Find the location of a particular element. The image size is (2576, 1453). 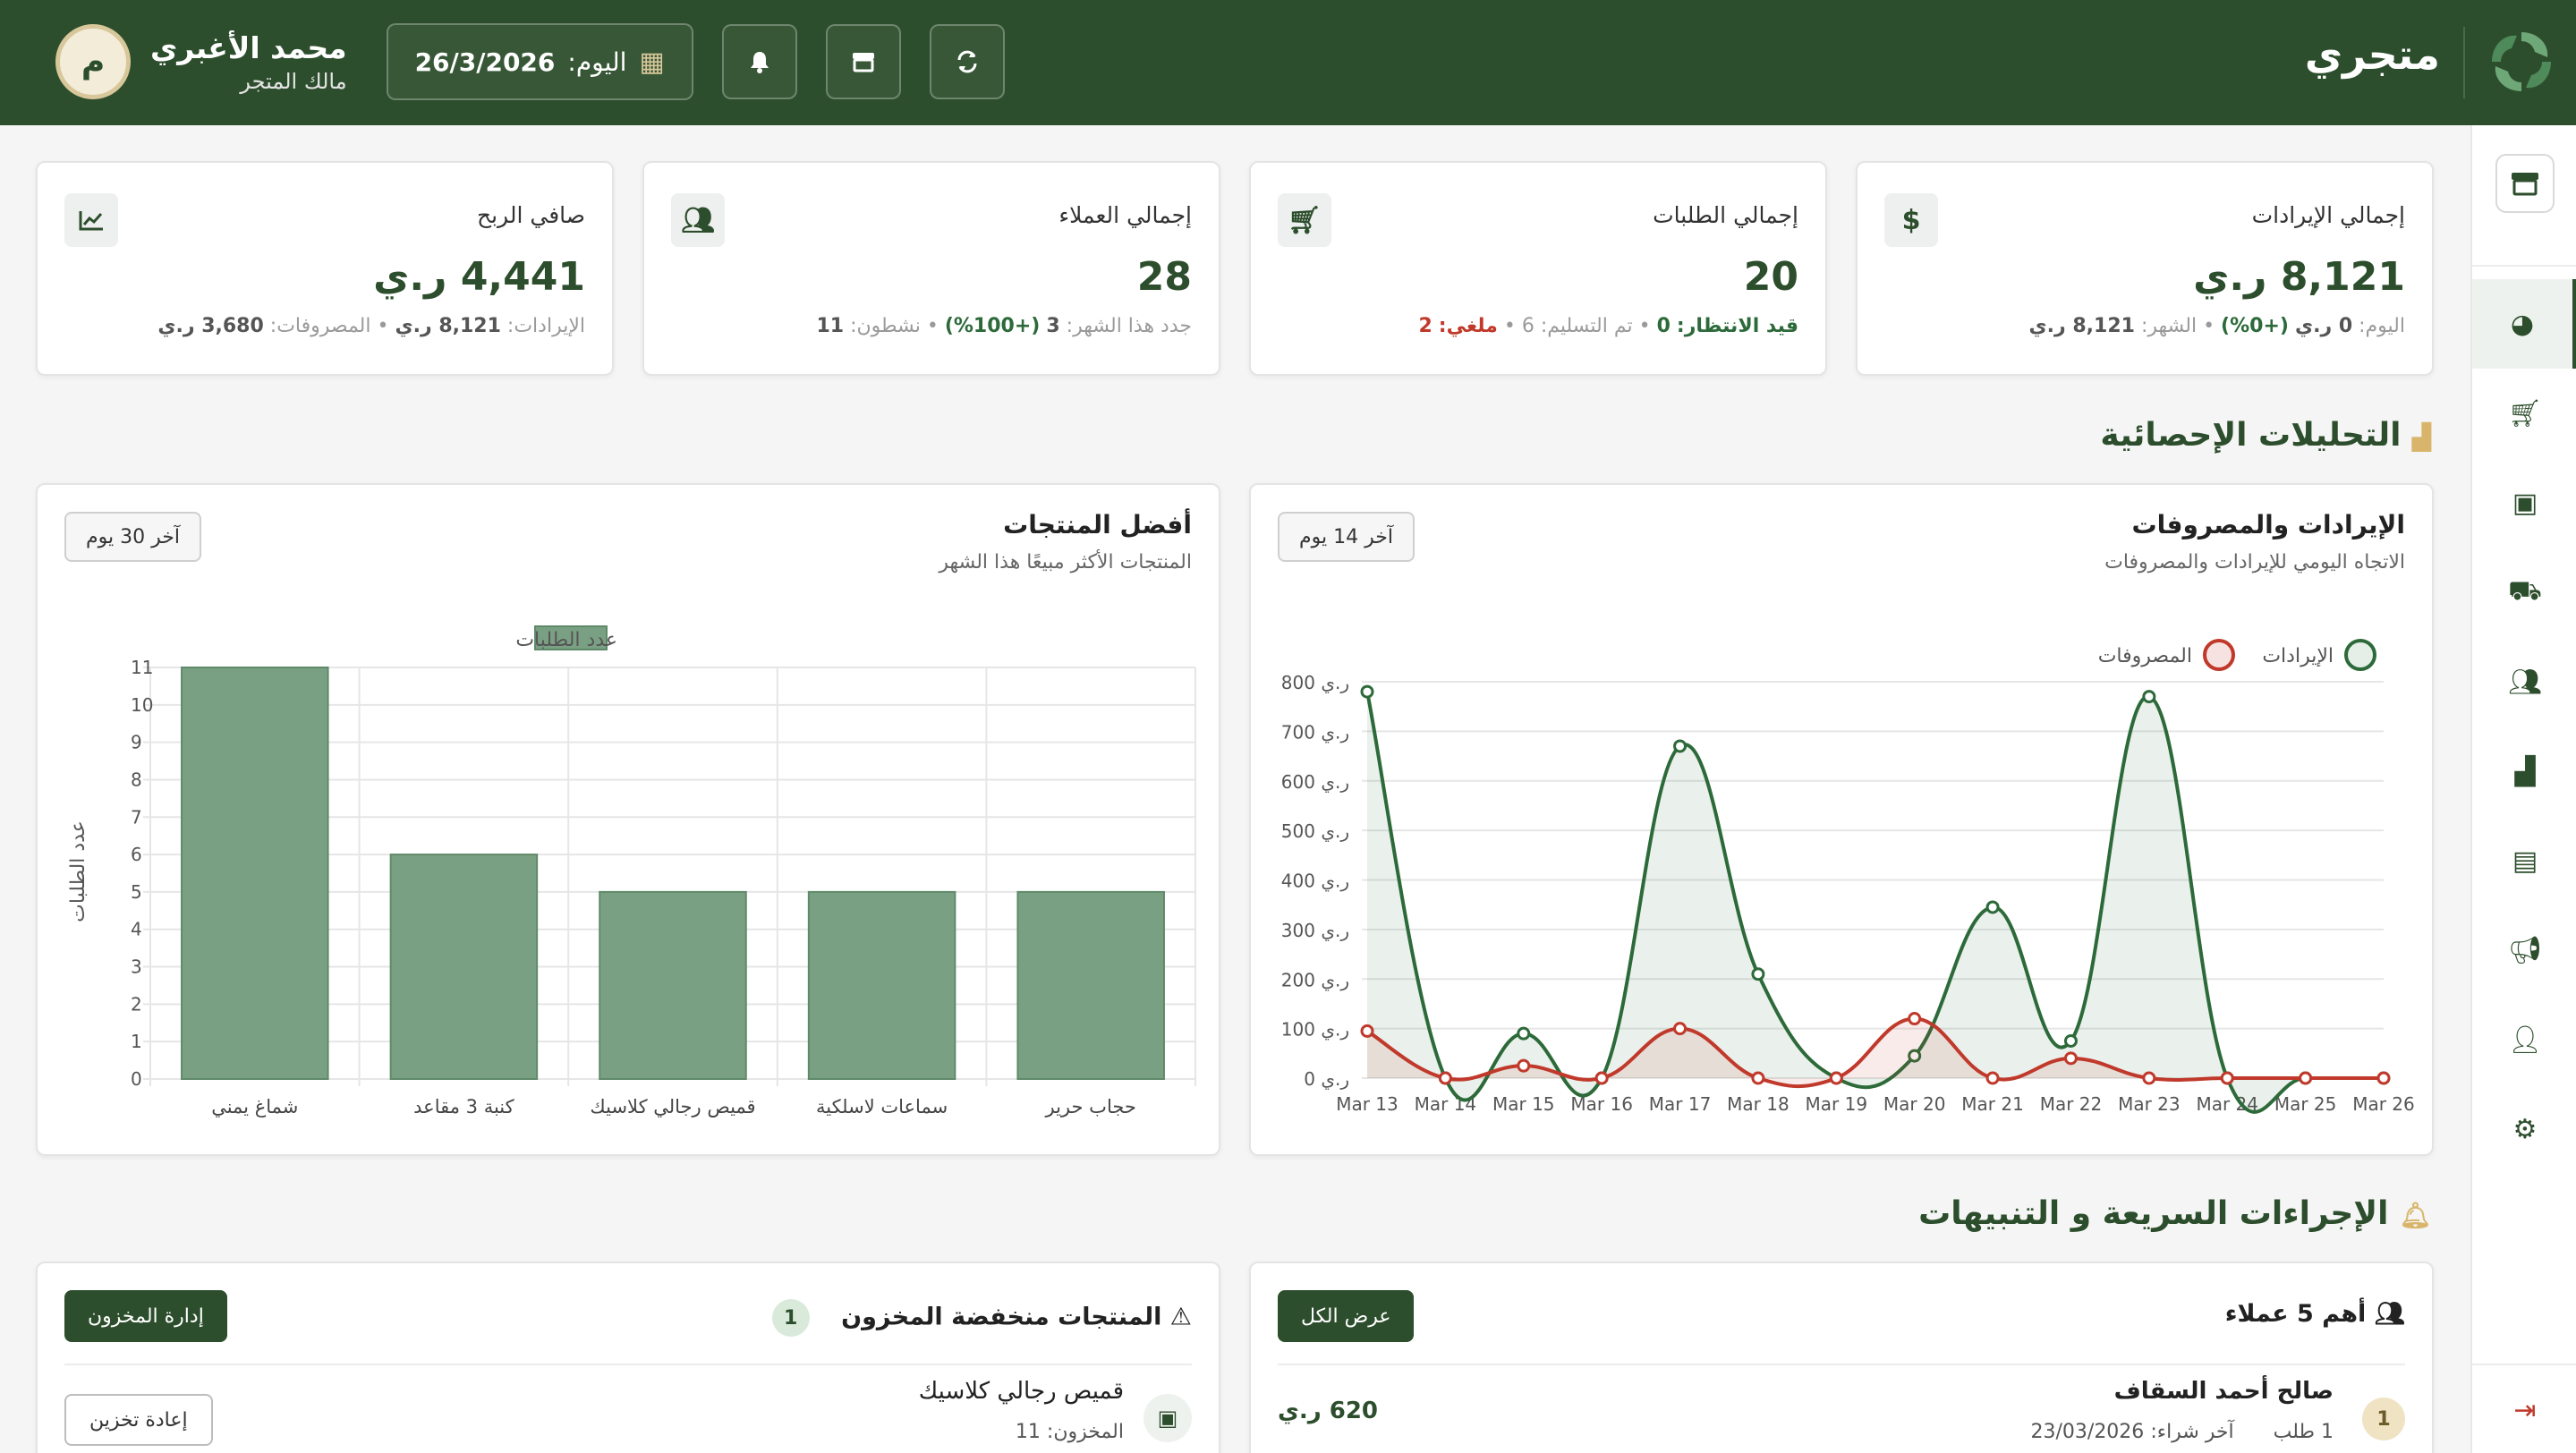

sidebar-item-reports: ▟ is located at coordinates (2524, 771).